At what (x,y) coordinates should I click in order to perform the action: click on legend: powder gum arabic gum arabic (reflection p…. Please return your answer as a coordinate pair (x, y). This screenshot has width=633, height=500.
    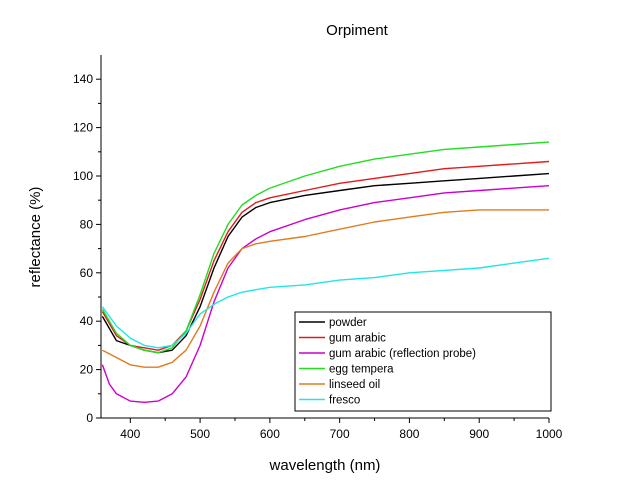
    Looking at the image, I should click on (423, 361).